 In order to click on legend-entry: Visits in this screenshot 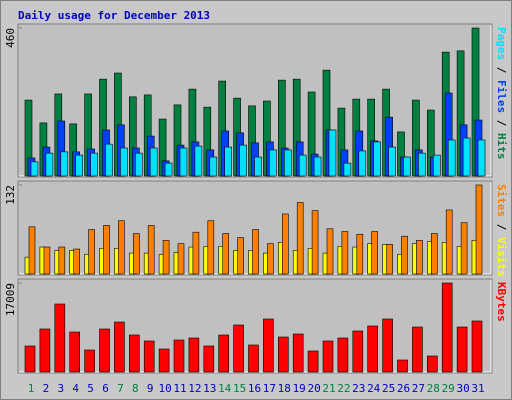, I will do `click(501, 257)`.